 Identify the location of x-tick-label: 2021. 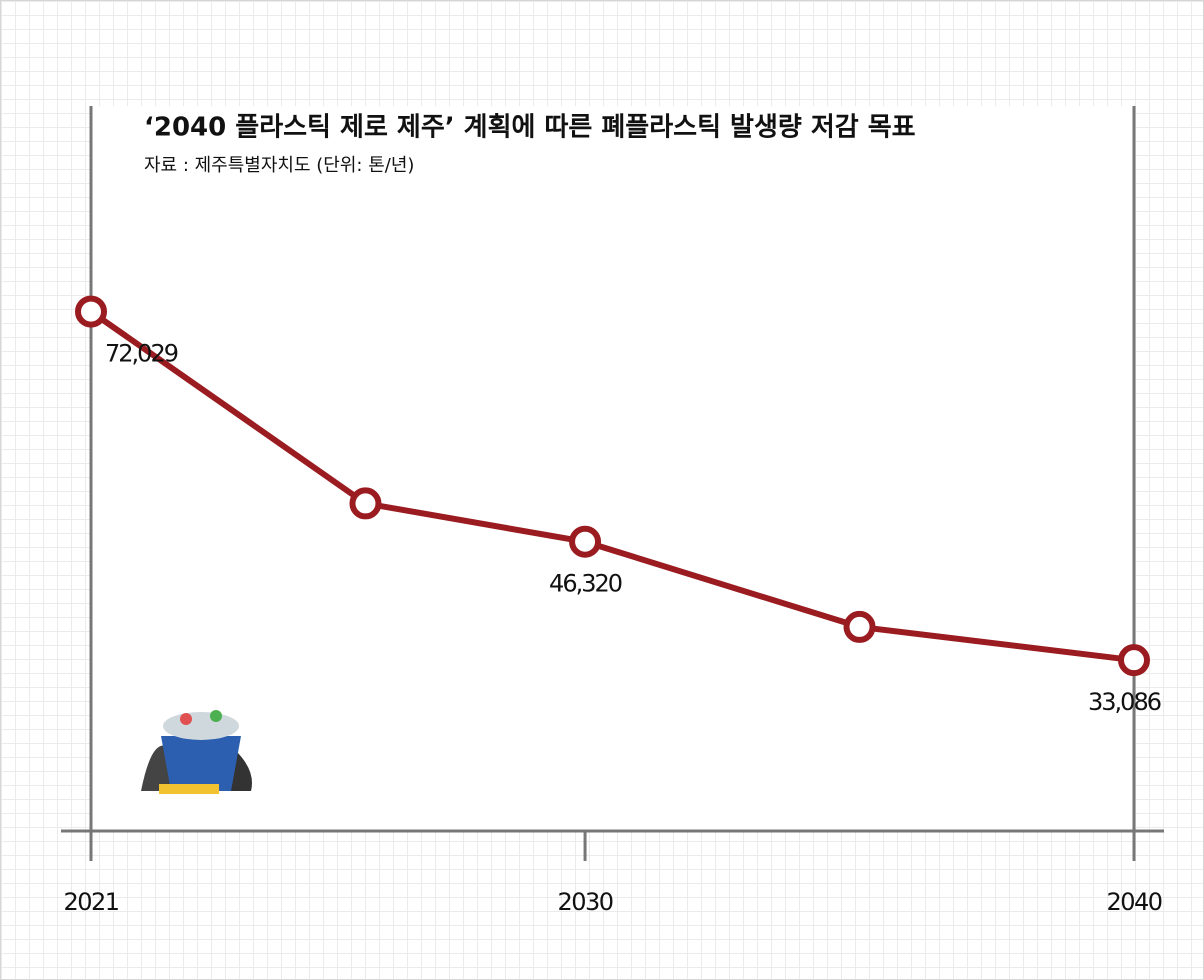
(90, 902).